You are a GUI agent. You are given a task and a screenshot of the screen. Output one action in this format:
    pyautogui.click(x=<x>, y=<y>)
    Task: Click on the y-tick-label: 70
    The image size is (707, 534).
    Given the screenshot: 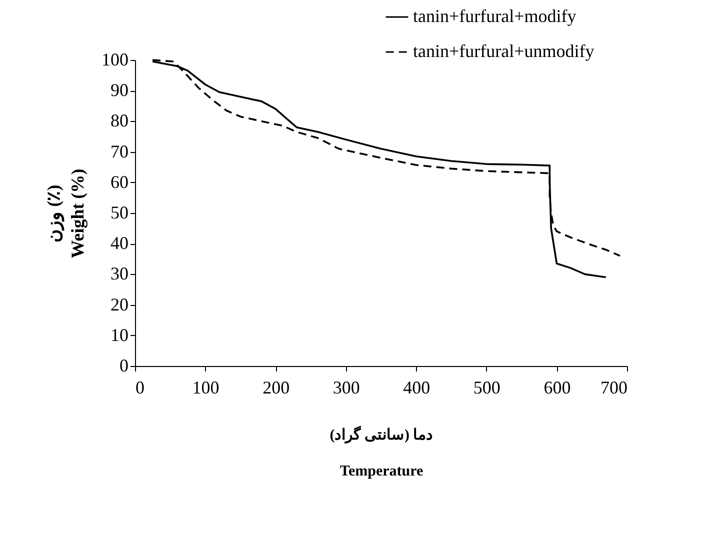 What is the action you would take?
    pyautogui.click(x=119, y=151)
    